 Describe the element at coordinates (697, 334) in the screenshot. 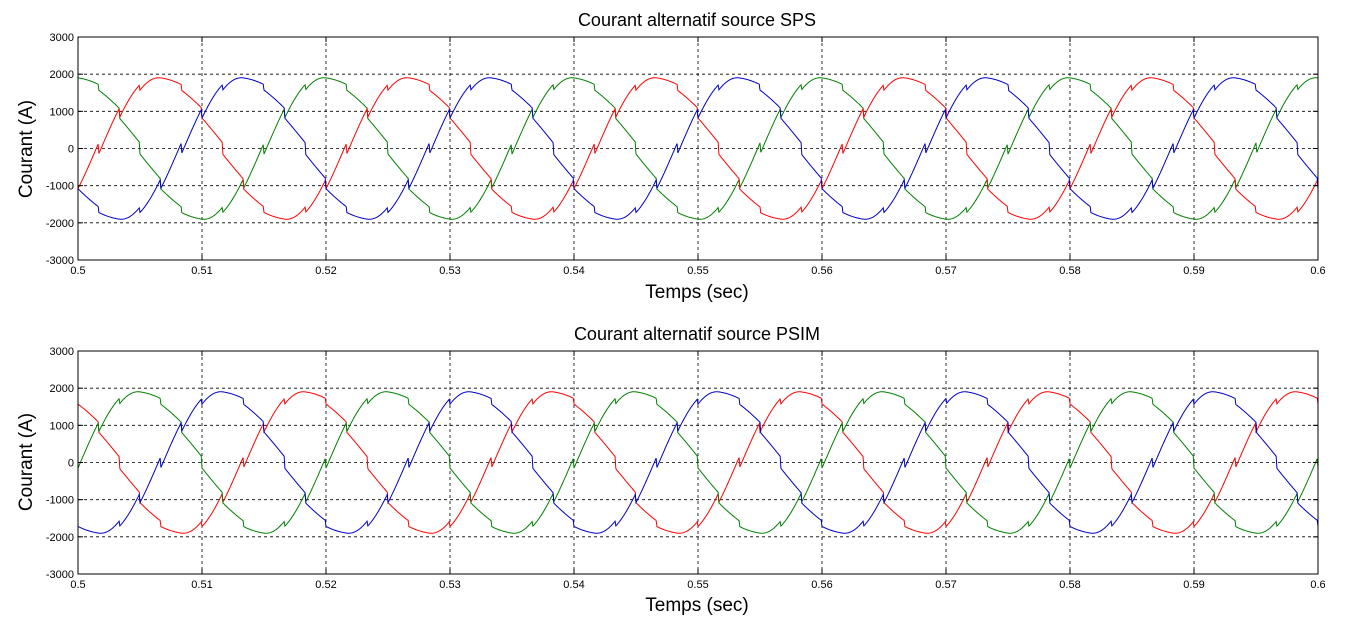

I see `chart-title: Courant alternatif source PSIM` at that location.